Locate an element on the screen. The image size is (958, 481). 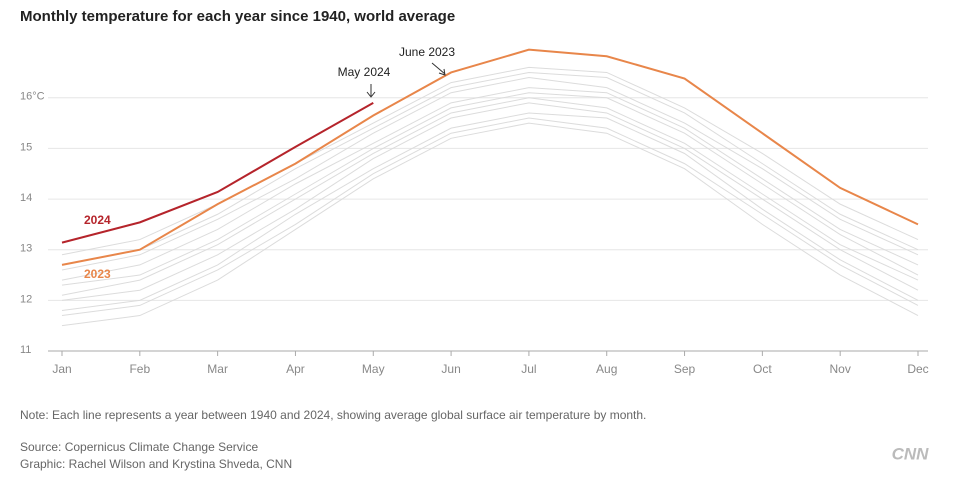
y-tick-label: 14 is located at coordinates (26, 198).